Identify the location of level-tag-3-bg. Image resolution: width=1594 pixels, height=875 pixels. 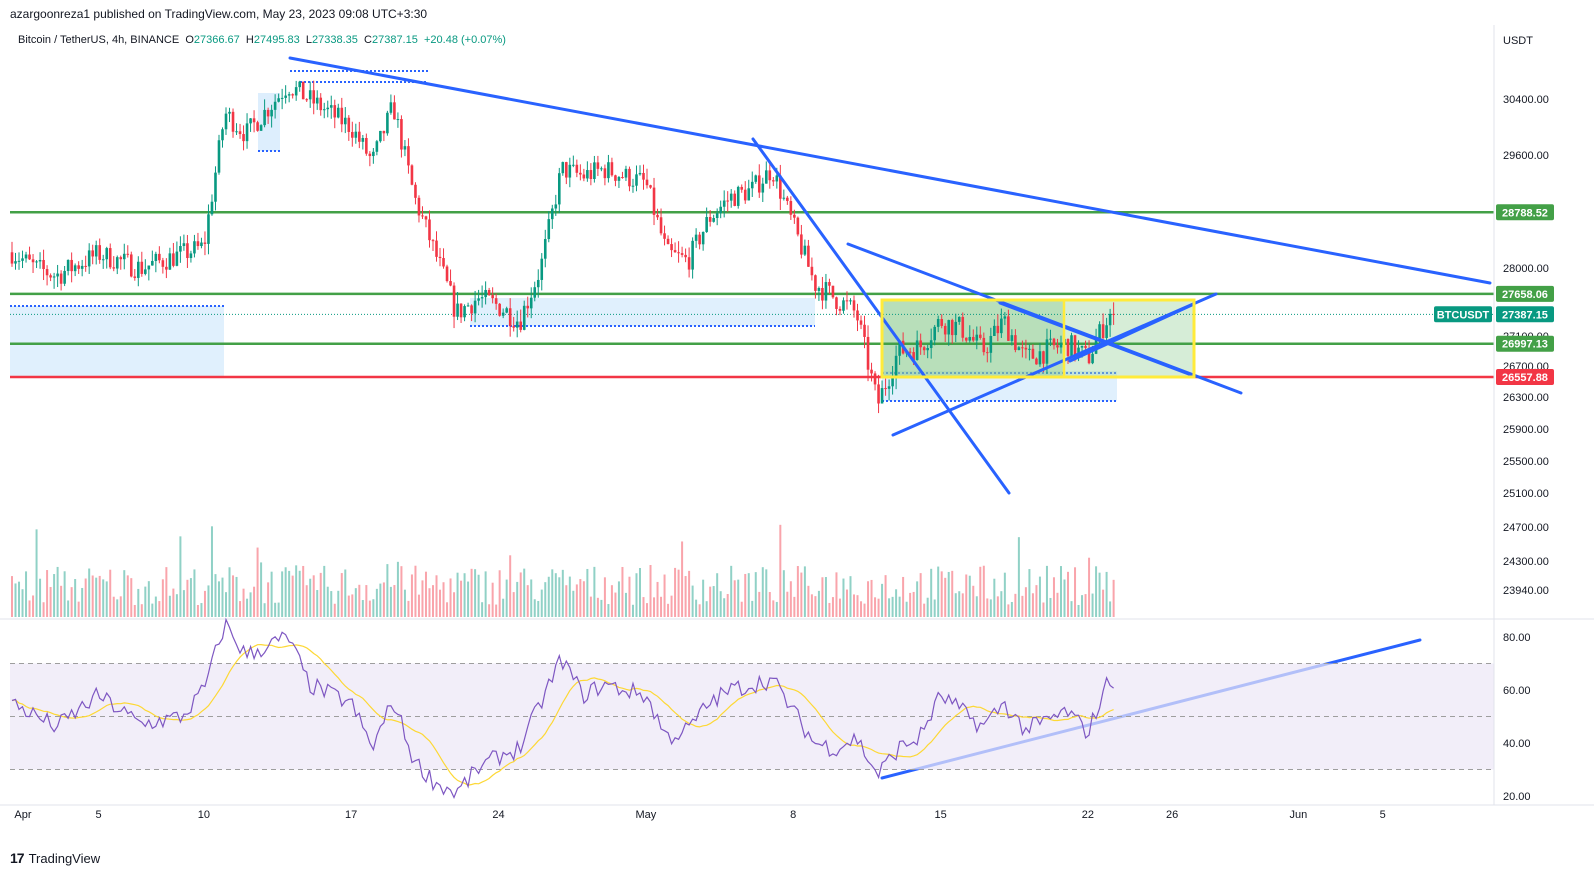
(1525, 343).